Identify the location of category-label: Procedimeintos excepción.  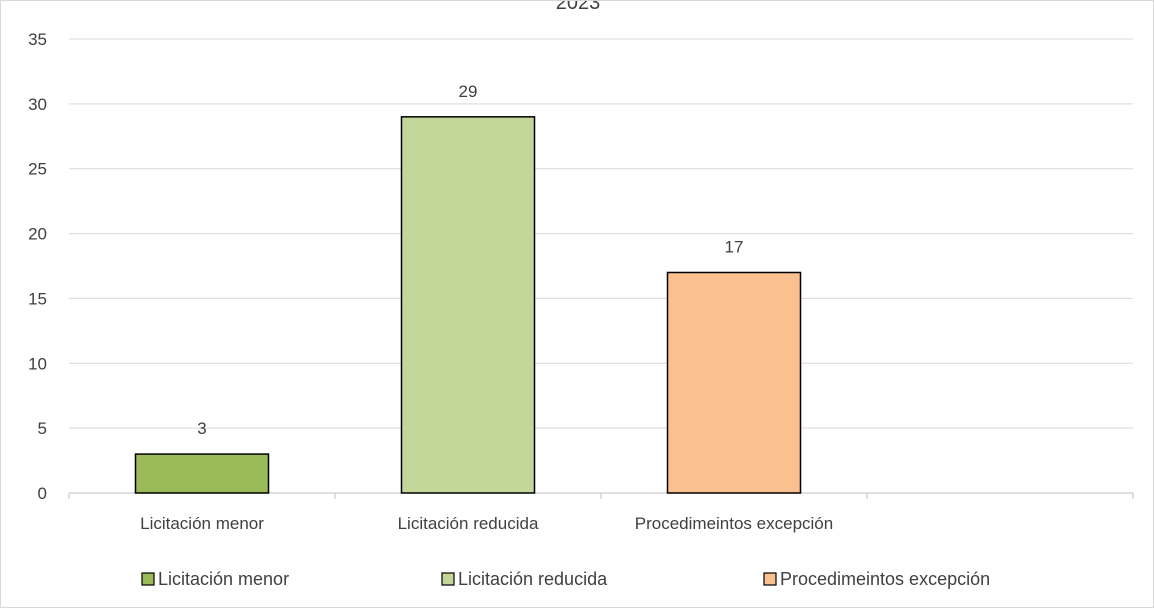
(734, 523).